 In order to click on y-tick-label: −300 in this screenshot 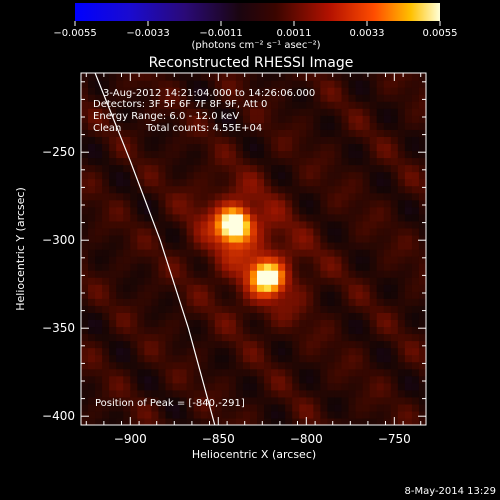, I will do `click(58, 240)`.